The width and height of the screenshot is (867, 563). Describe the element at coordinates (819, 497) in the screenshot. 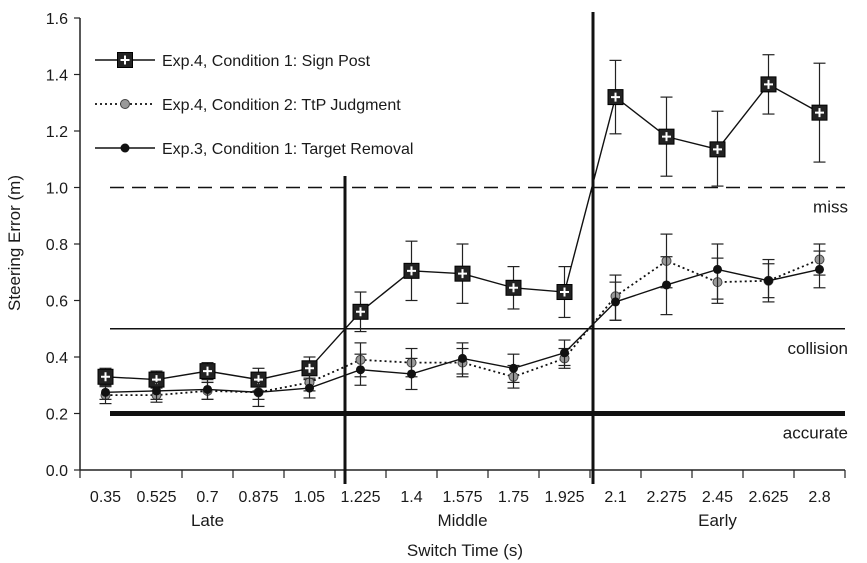

I see `x-tick-label: 2.8` at that location.